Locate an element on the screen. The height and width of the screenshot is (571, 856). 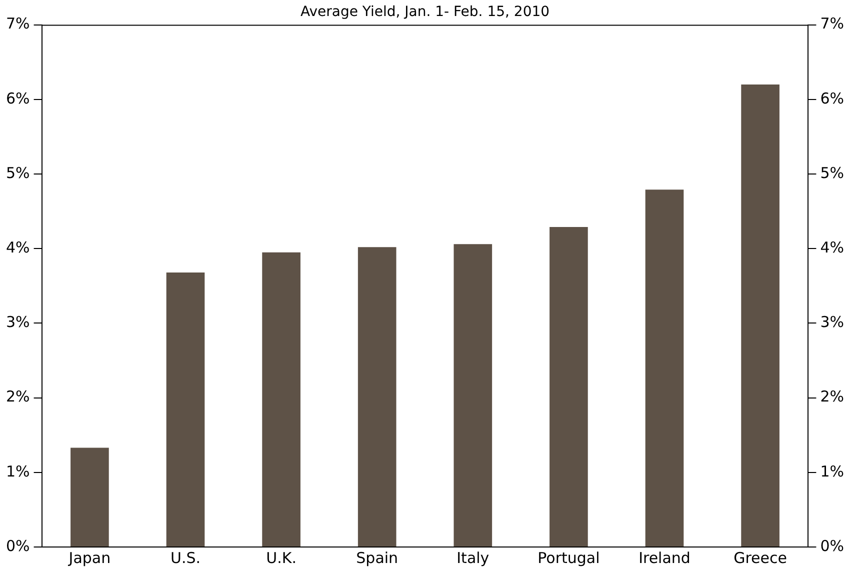
y-tick-label: 0% is located at coordinates (18, 545).